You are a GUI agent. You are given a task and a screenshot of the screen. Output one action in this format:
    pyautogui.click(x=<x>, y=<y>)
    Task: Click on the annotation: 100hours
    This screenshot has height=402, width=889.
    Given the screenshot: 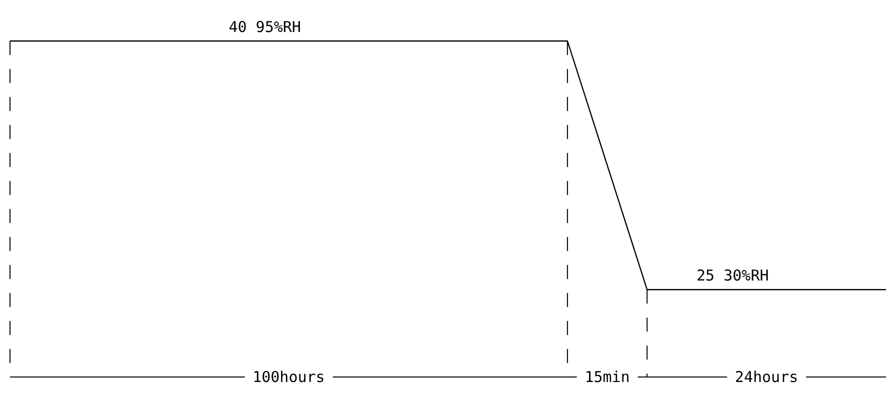 What is the action you would take?
    pyautogui.click(x=288, y=377)
    